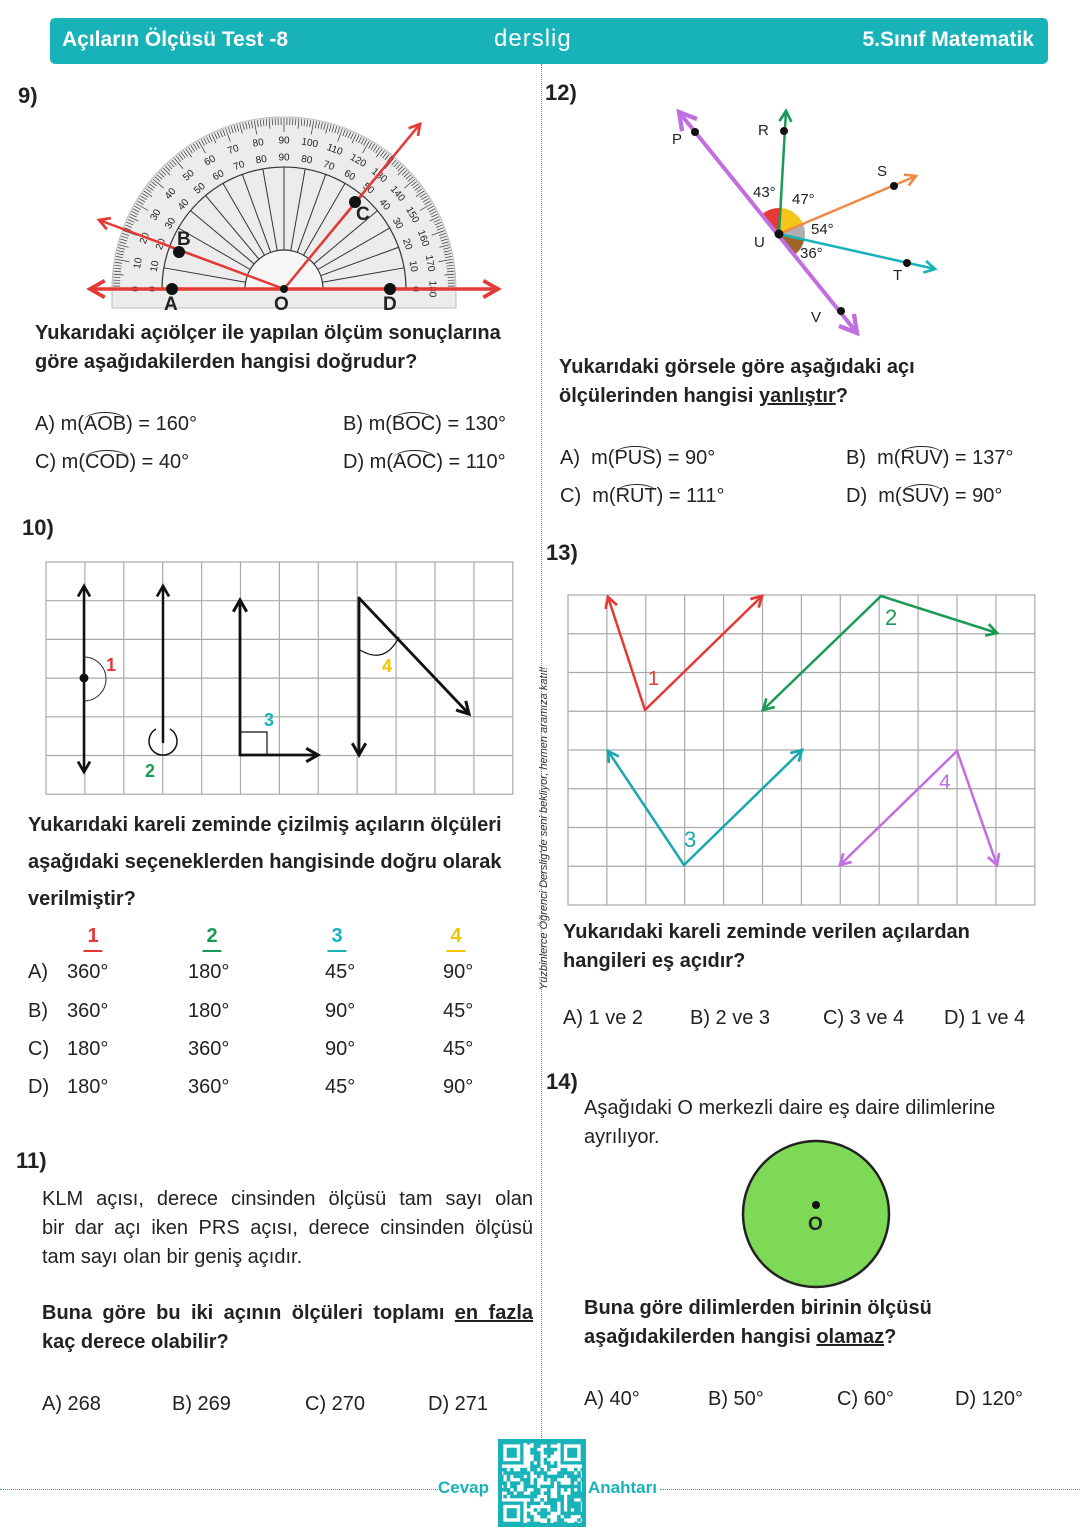 The image size is (1080, 1527). What do you see at coordinates (163, 742) in the screenshot?
I see `angle-2-arc` at bounding box center [163, 742].